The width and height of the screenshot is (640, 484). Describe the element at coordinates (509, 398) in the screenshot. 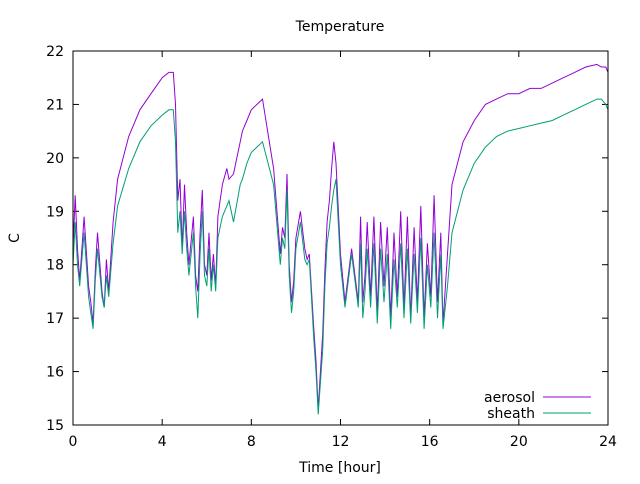

I see `legend-label-aerosol: aerosol` at that location.